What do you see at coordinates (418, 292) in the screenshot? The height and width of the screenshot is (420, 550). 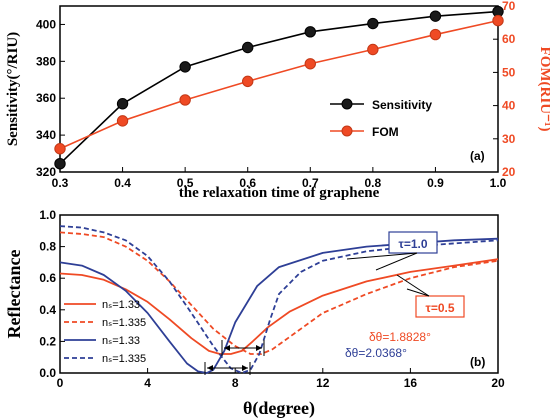 I see `tau-05-pointer-b` at bounding box center [418, 292].